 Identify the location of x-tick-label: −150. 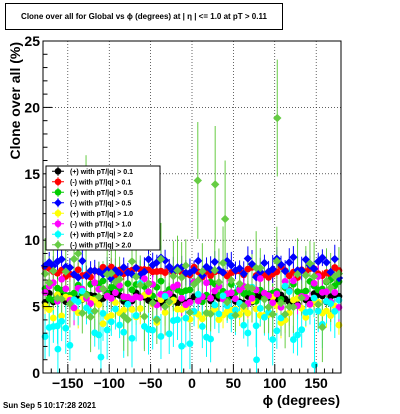
(68, 383).